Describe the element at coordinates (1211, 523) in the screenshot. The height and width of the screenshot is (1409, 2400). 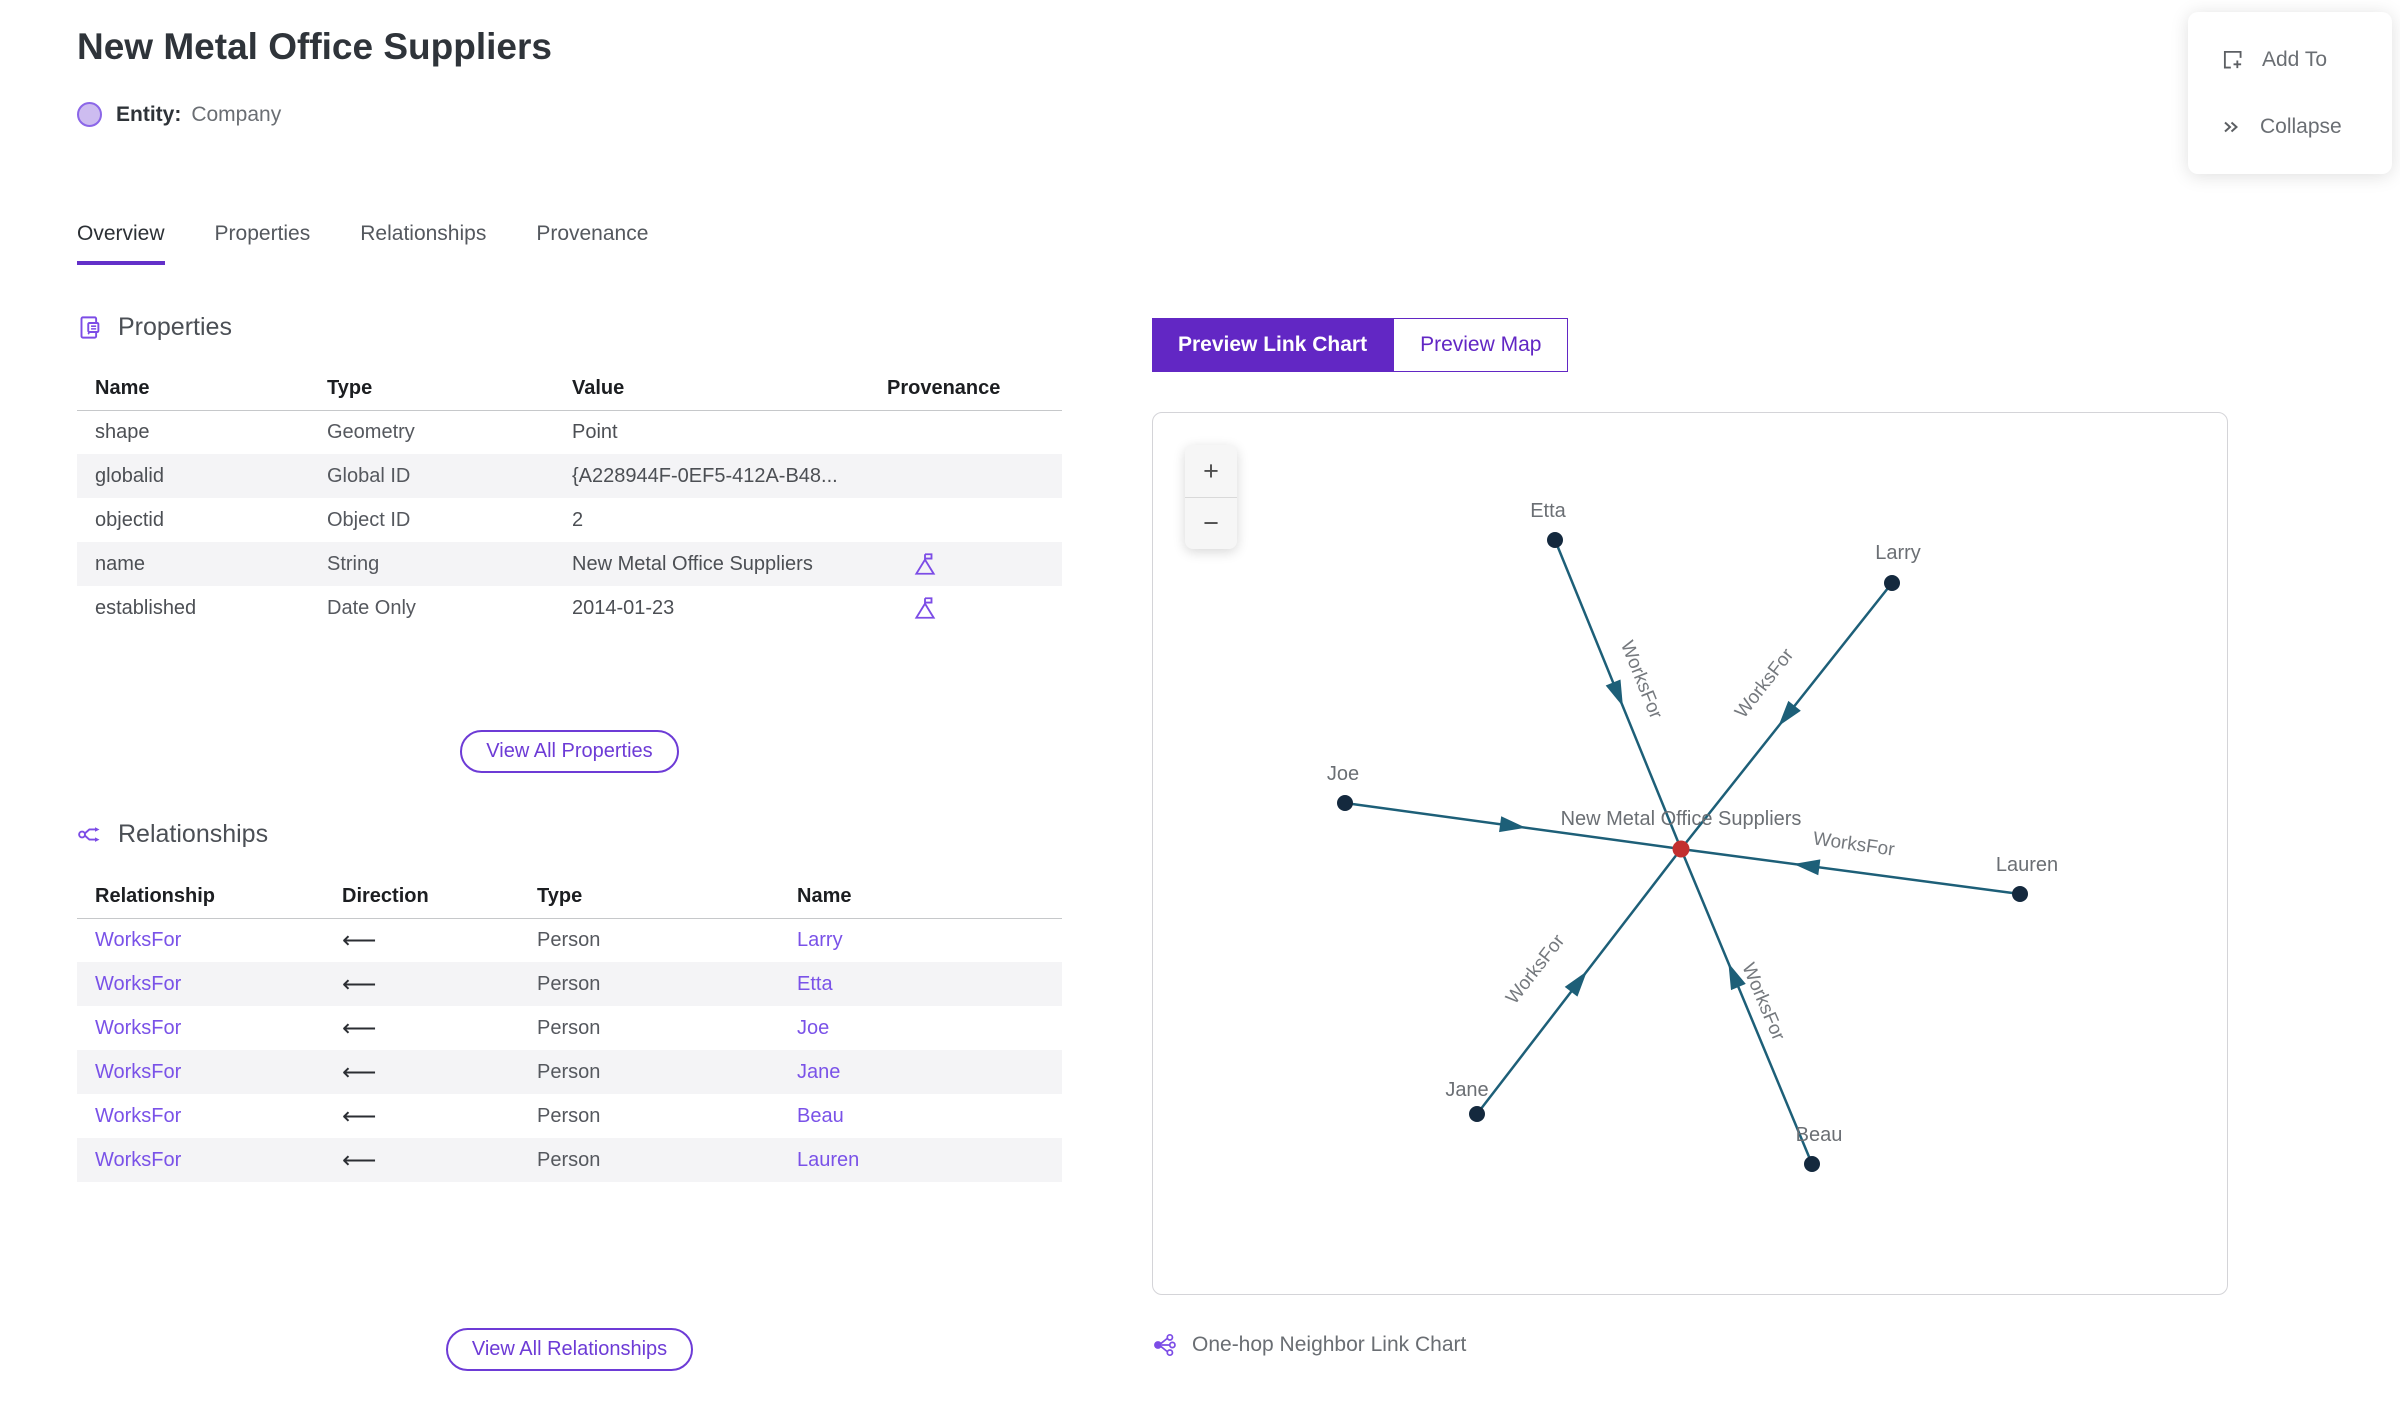
I see `zoom-out-button: −` at that location.